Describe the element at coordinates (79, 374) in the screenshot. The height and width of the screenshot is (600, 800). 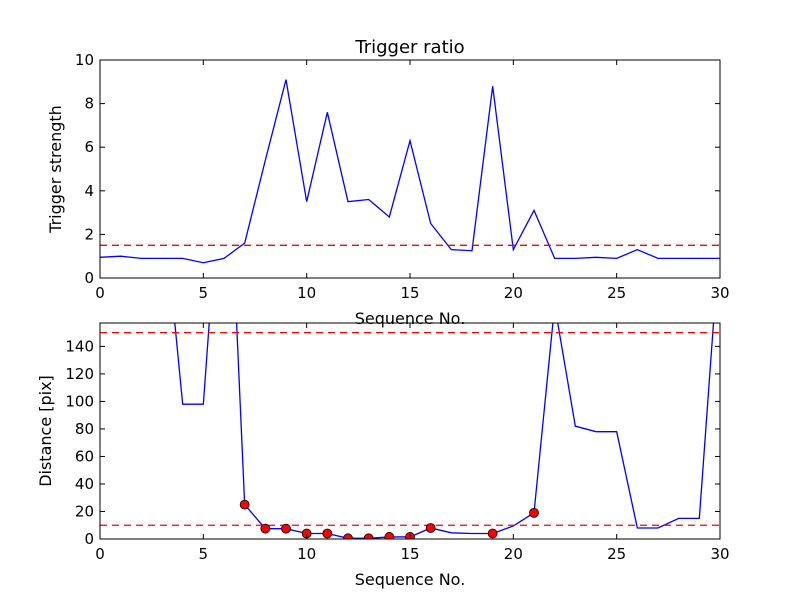
I see `y-tick-label: 120` at that location.